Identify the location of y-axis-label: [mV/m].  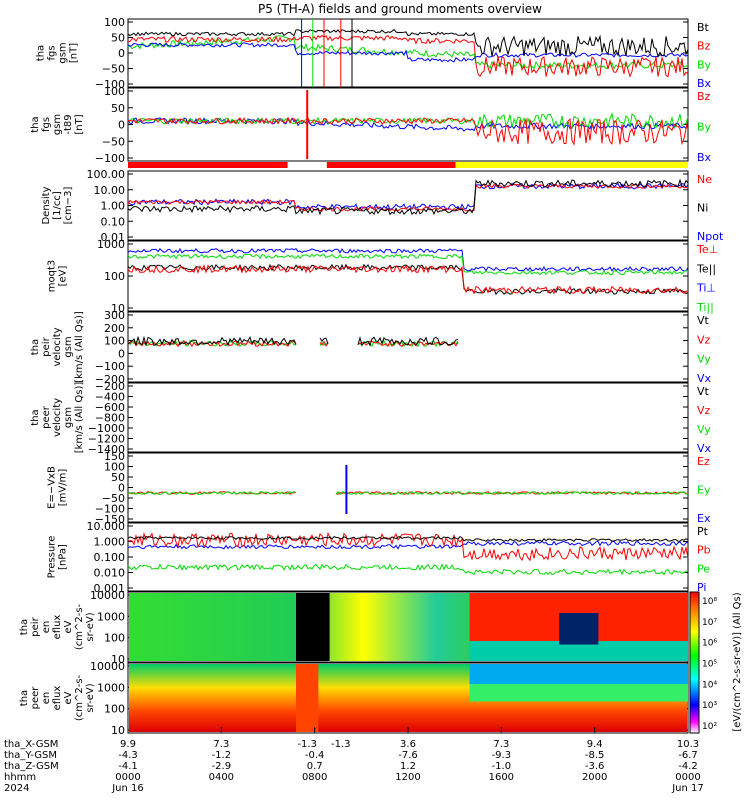
(63, 488).